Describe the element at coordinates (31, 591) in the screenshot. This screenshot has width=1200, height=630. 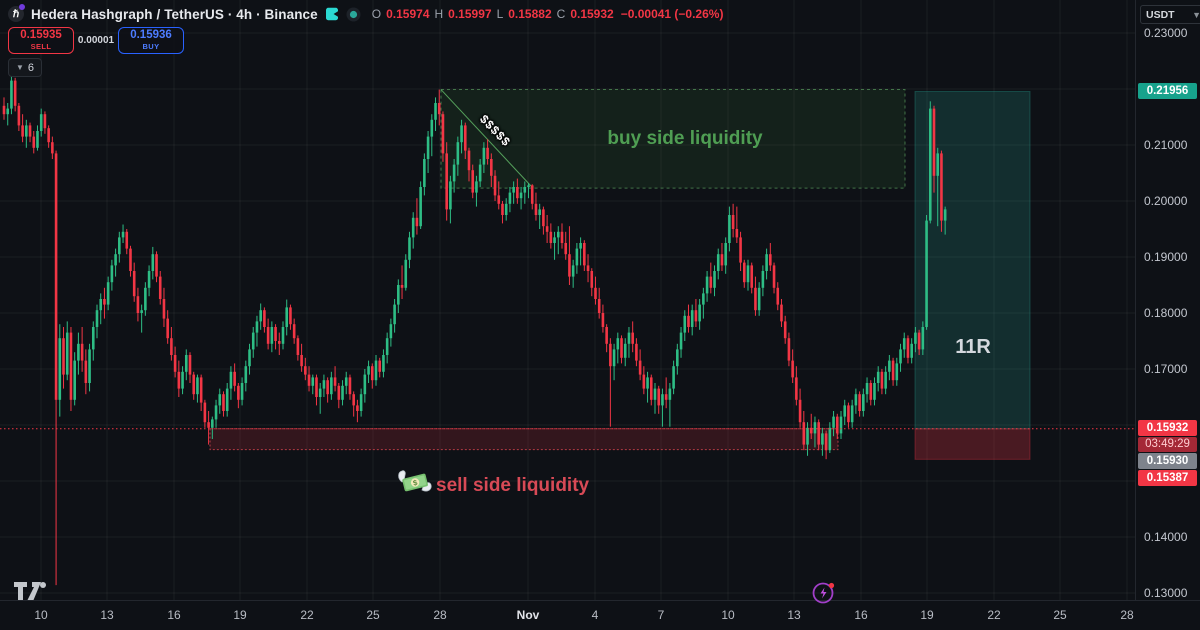
I see `tradingview-logo-icon` at that location.